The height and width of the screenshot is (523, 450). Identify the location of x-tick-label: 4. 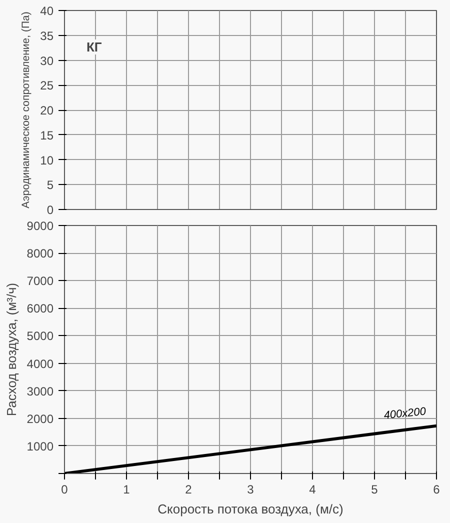
(312, 489).